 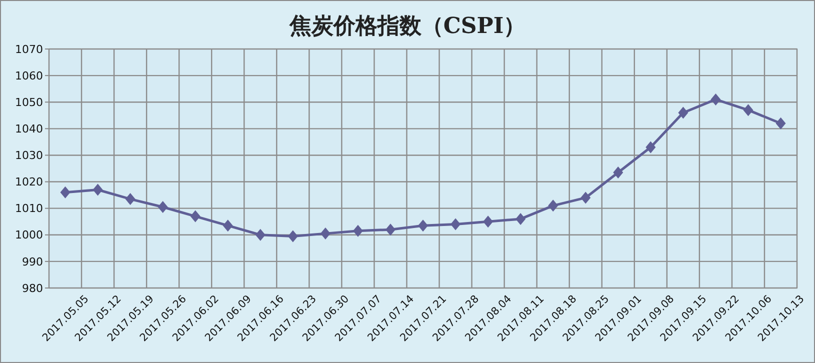 I want to click on y-tick-label: 1070, so click(x=29, y=49).